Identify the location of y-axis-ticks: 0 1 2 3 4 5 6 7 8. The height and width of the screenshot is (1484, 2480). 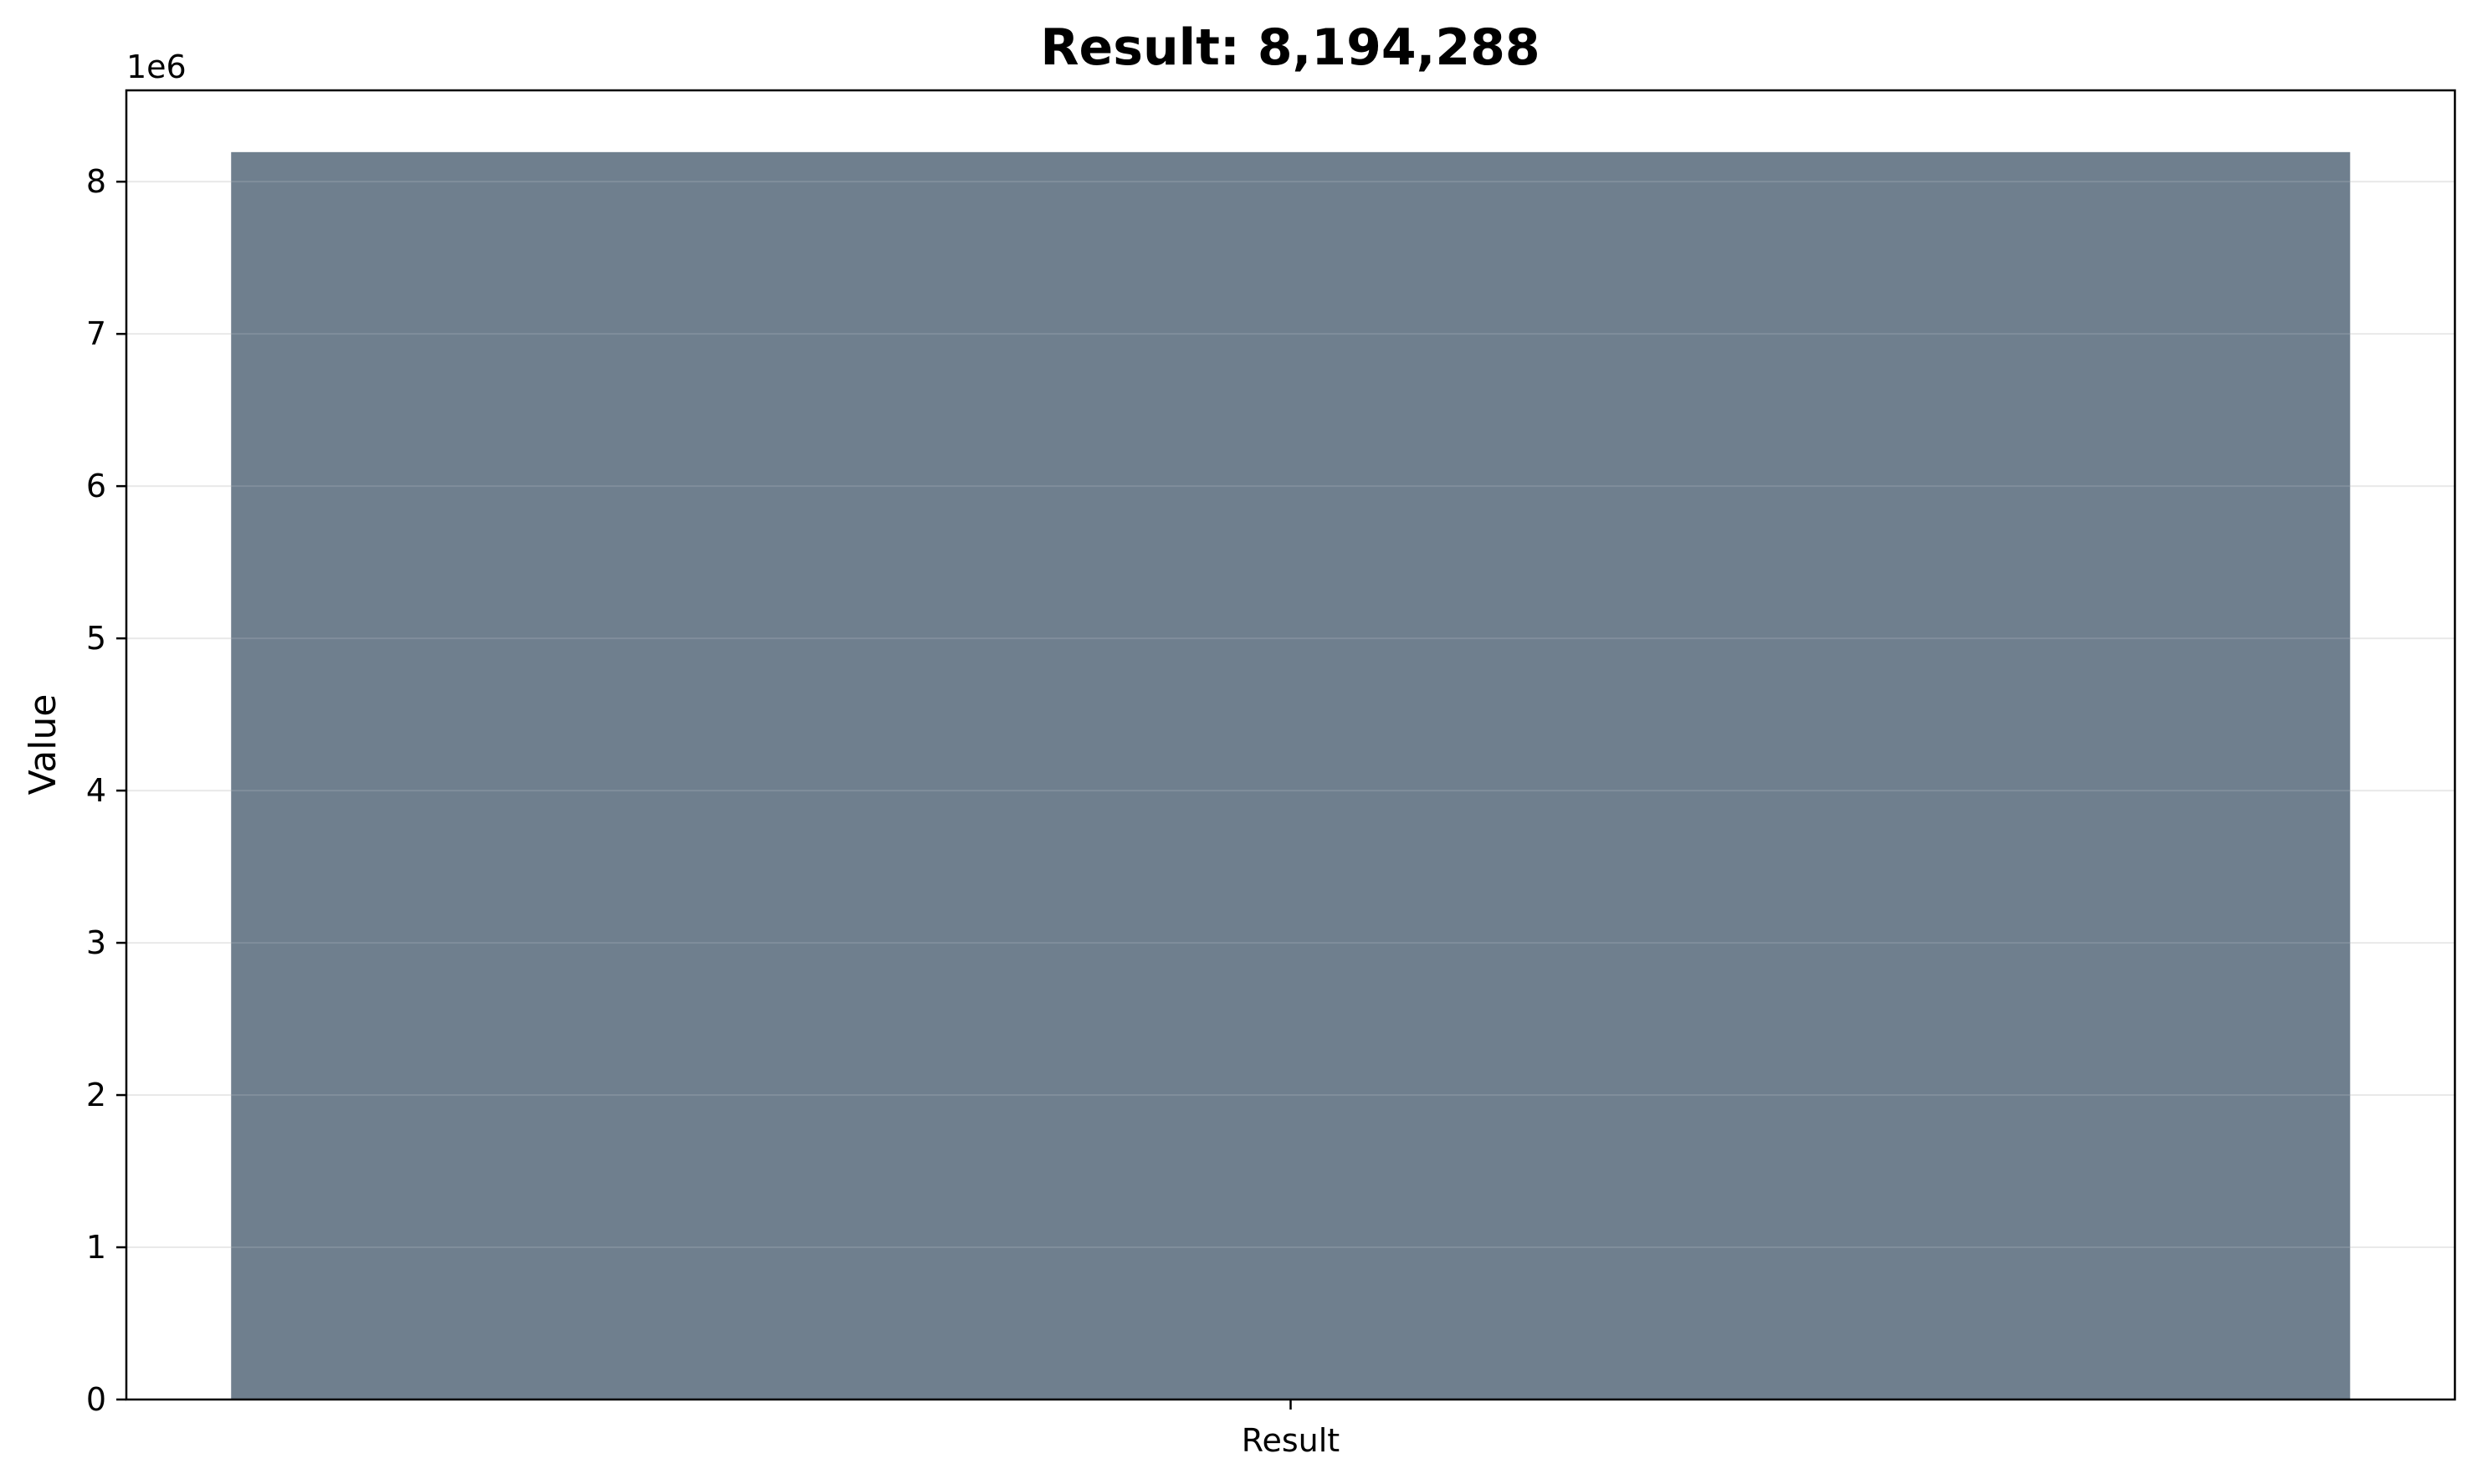
(106, 790).